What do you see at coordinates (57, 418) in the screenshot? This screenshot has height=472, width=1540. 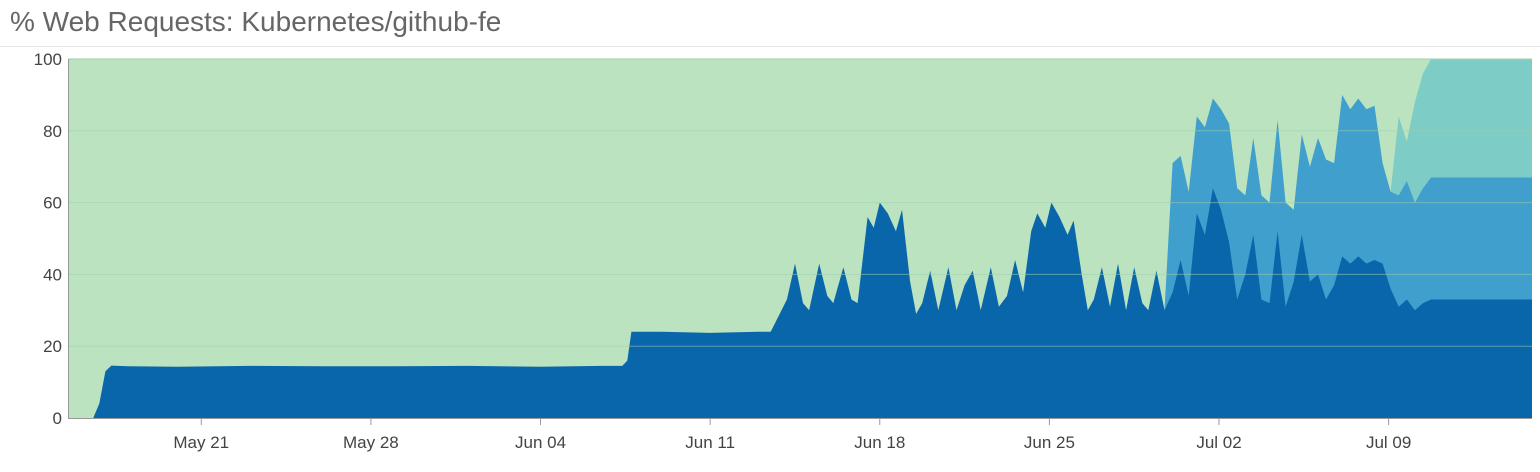 I see `y-tick-label: 0` at bounding box center [57, 418].